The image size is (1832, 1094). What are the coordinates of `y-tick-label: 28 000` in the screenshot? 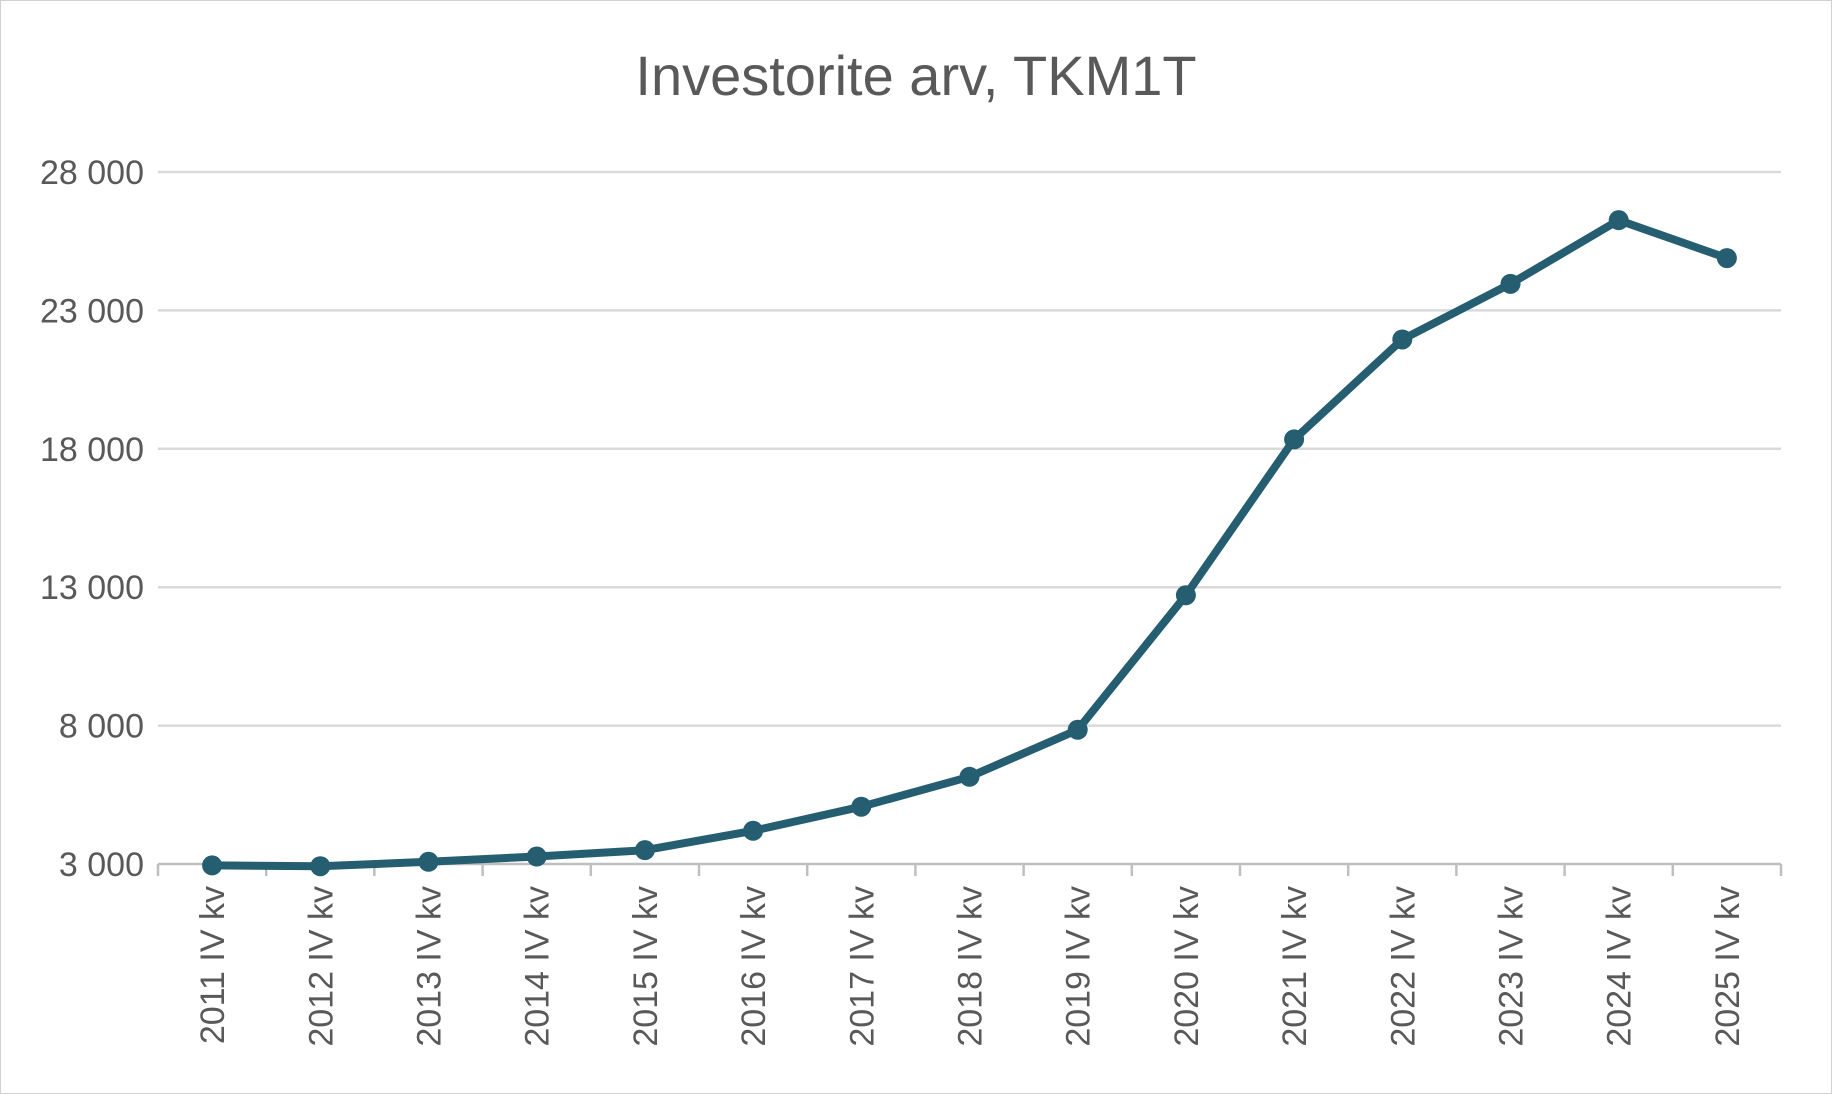 It's located at (92, 173).